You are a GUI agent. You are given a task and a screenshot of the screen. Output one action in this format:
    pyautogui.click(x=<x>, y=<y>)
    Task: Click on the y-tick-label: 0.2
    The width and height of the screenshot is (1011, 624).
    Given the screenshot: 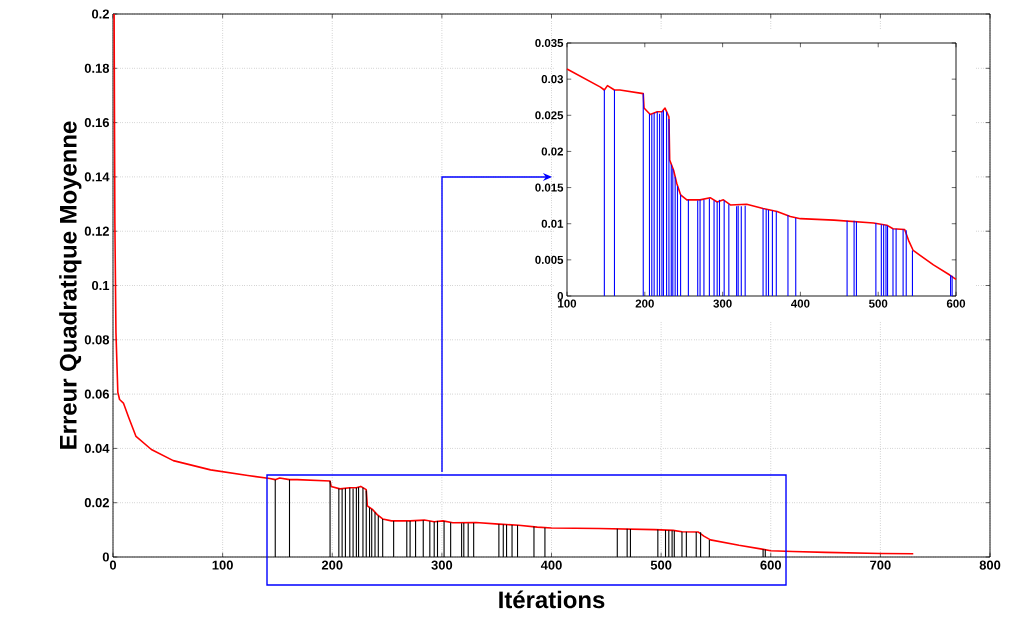 What is the action you would take?
    pyautogui.click(x=100, y=14)
    